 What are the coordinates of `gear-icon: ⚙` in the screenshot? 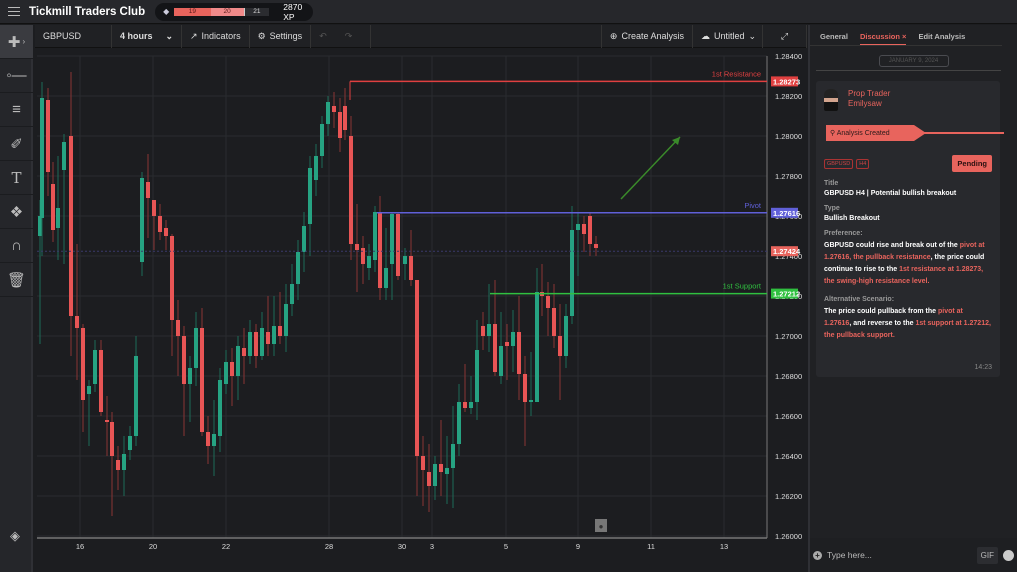 It's located at (261, 35).